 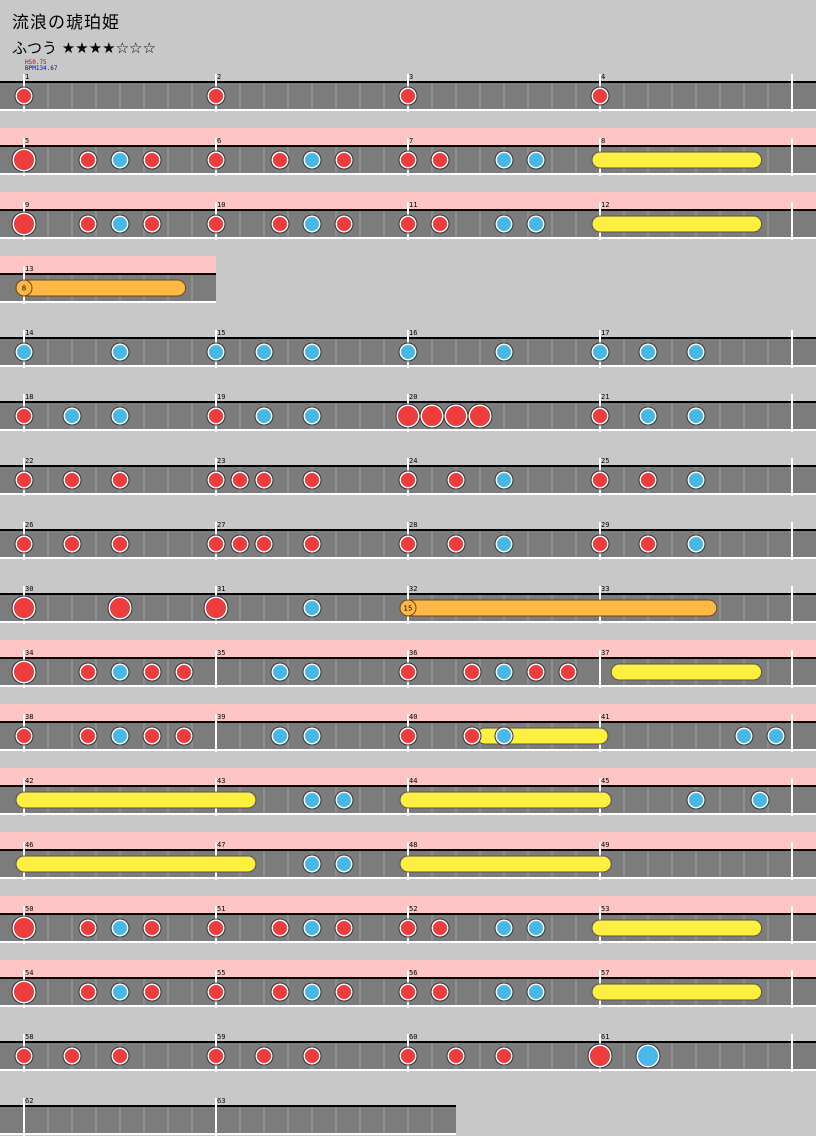 I want to click on measure-number: 8, so click(x=603, y=141).